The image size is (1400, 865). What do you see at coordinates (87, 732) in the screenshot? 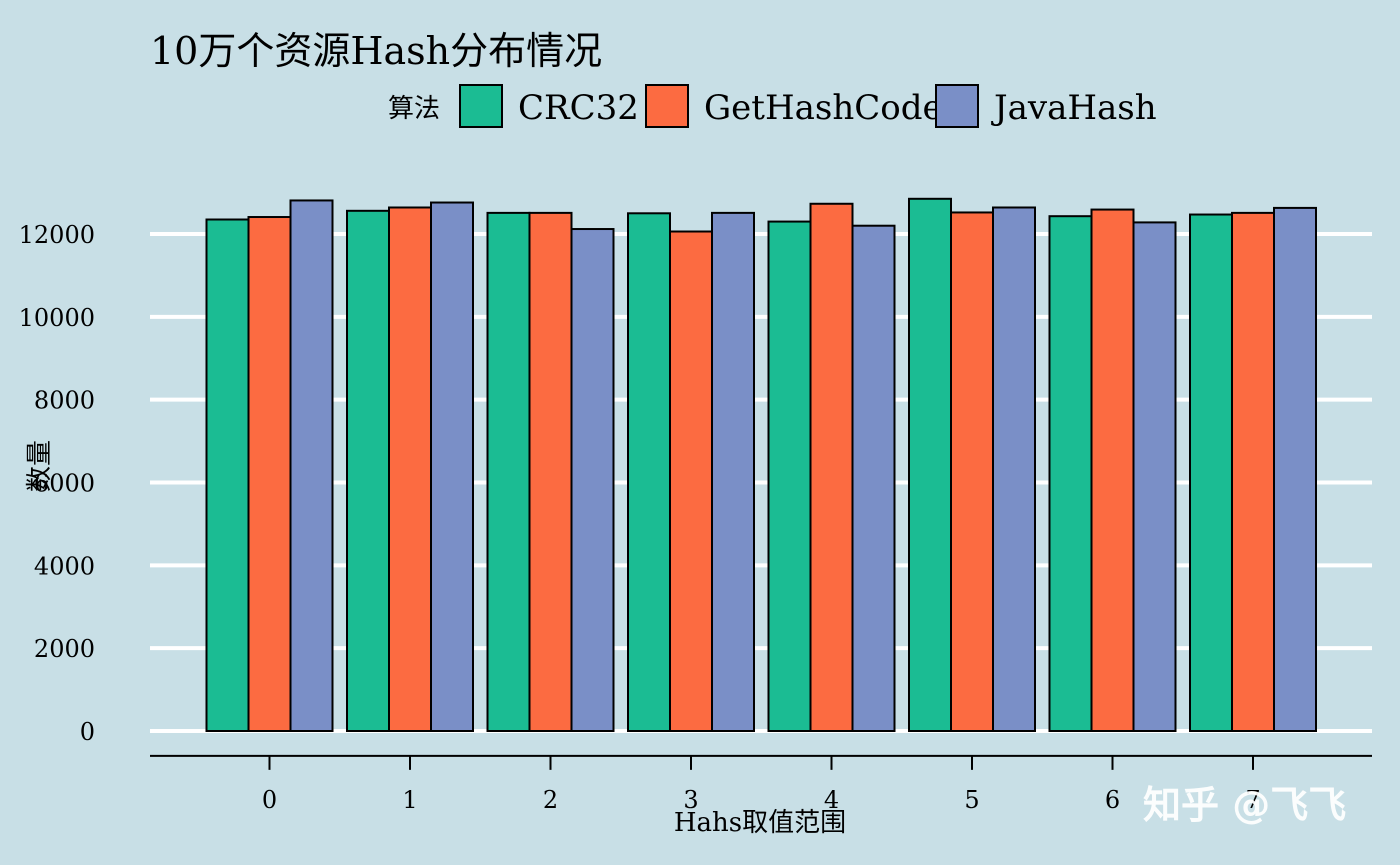
I see `y-tick-label: 0` at bounding box center [87, 732].